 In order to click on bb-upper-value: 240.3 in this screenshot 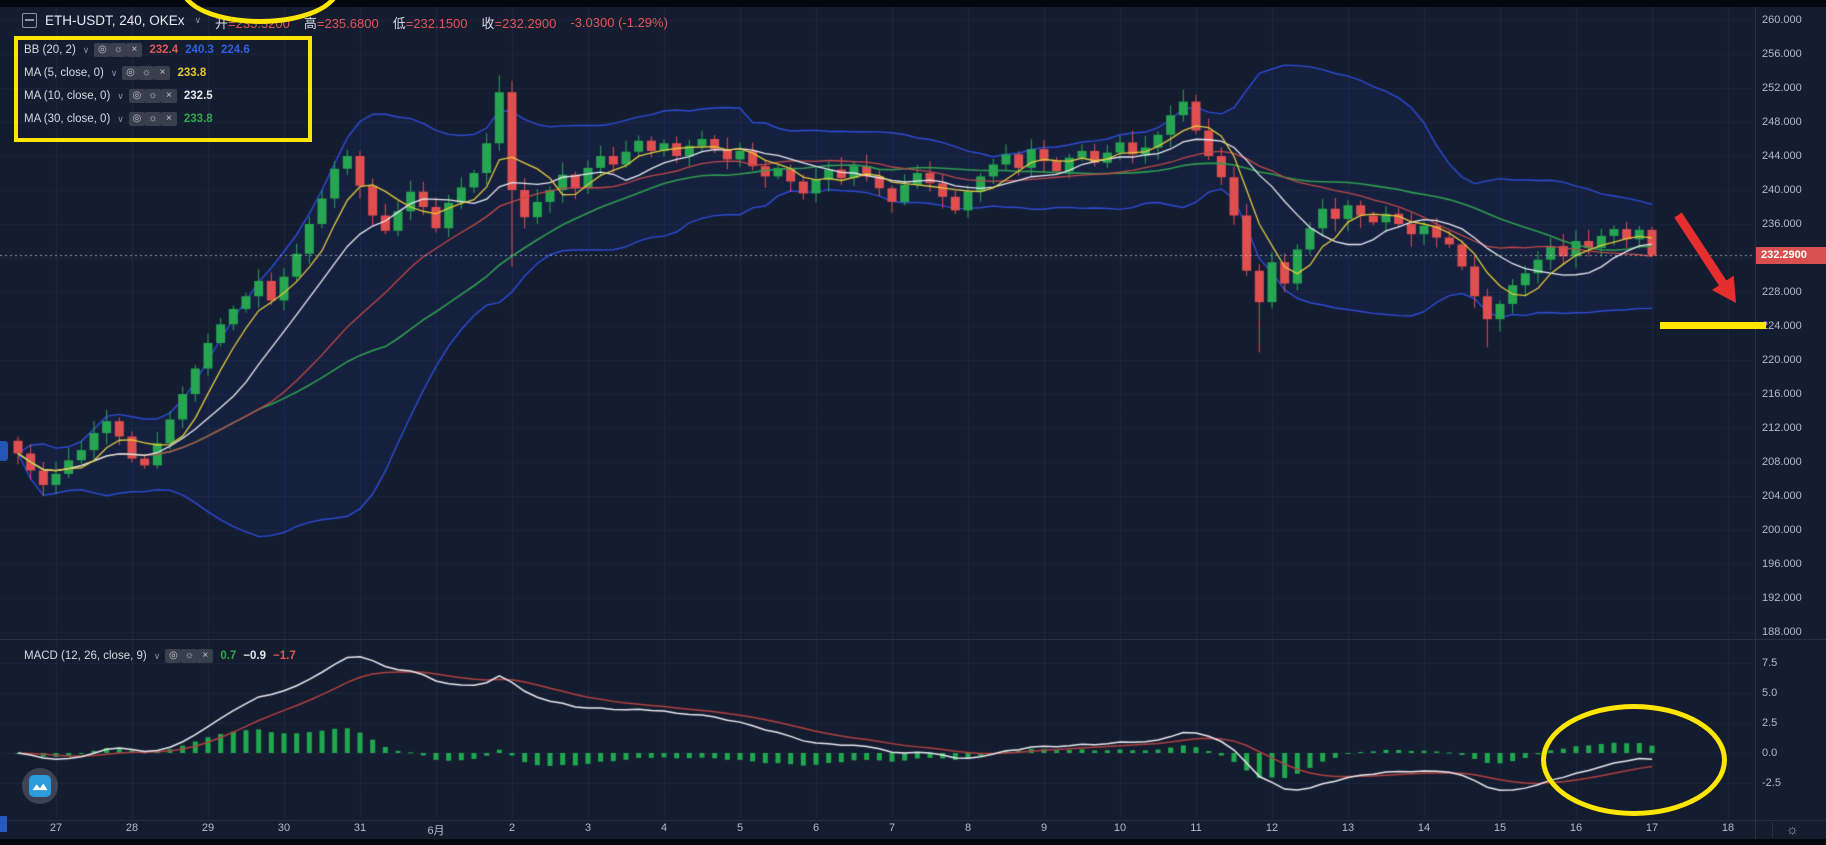, I will do `click(199, 50)`.